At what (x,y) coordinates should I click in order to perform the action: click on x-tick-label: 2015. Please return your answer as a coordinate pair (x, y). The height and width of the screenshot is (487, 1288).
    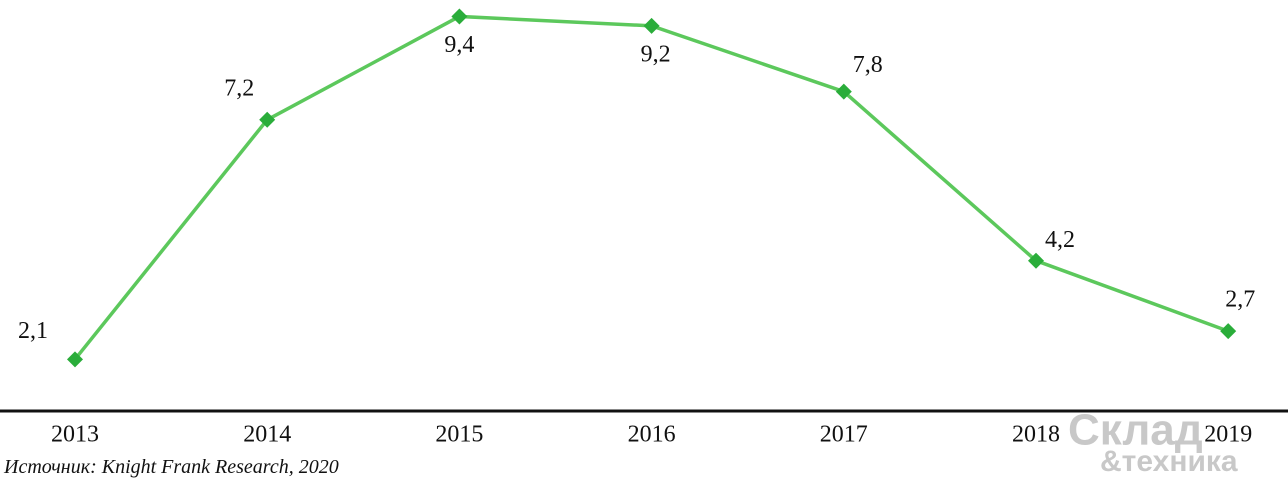
    Looking at the image, I should click on (459, 435).